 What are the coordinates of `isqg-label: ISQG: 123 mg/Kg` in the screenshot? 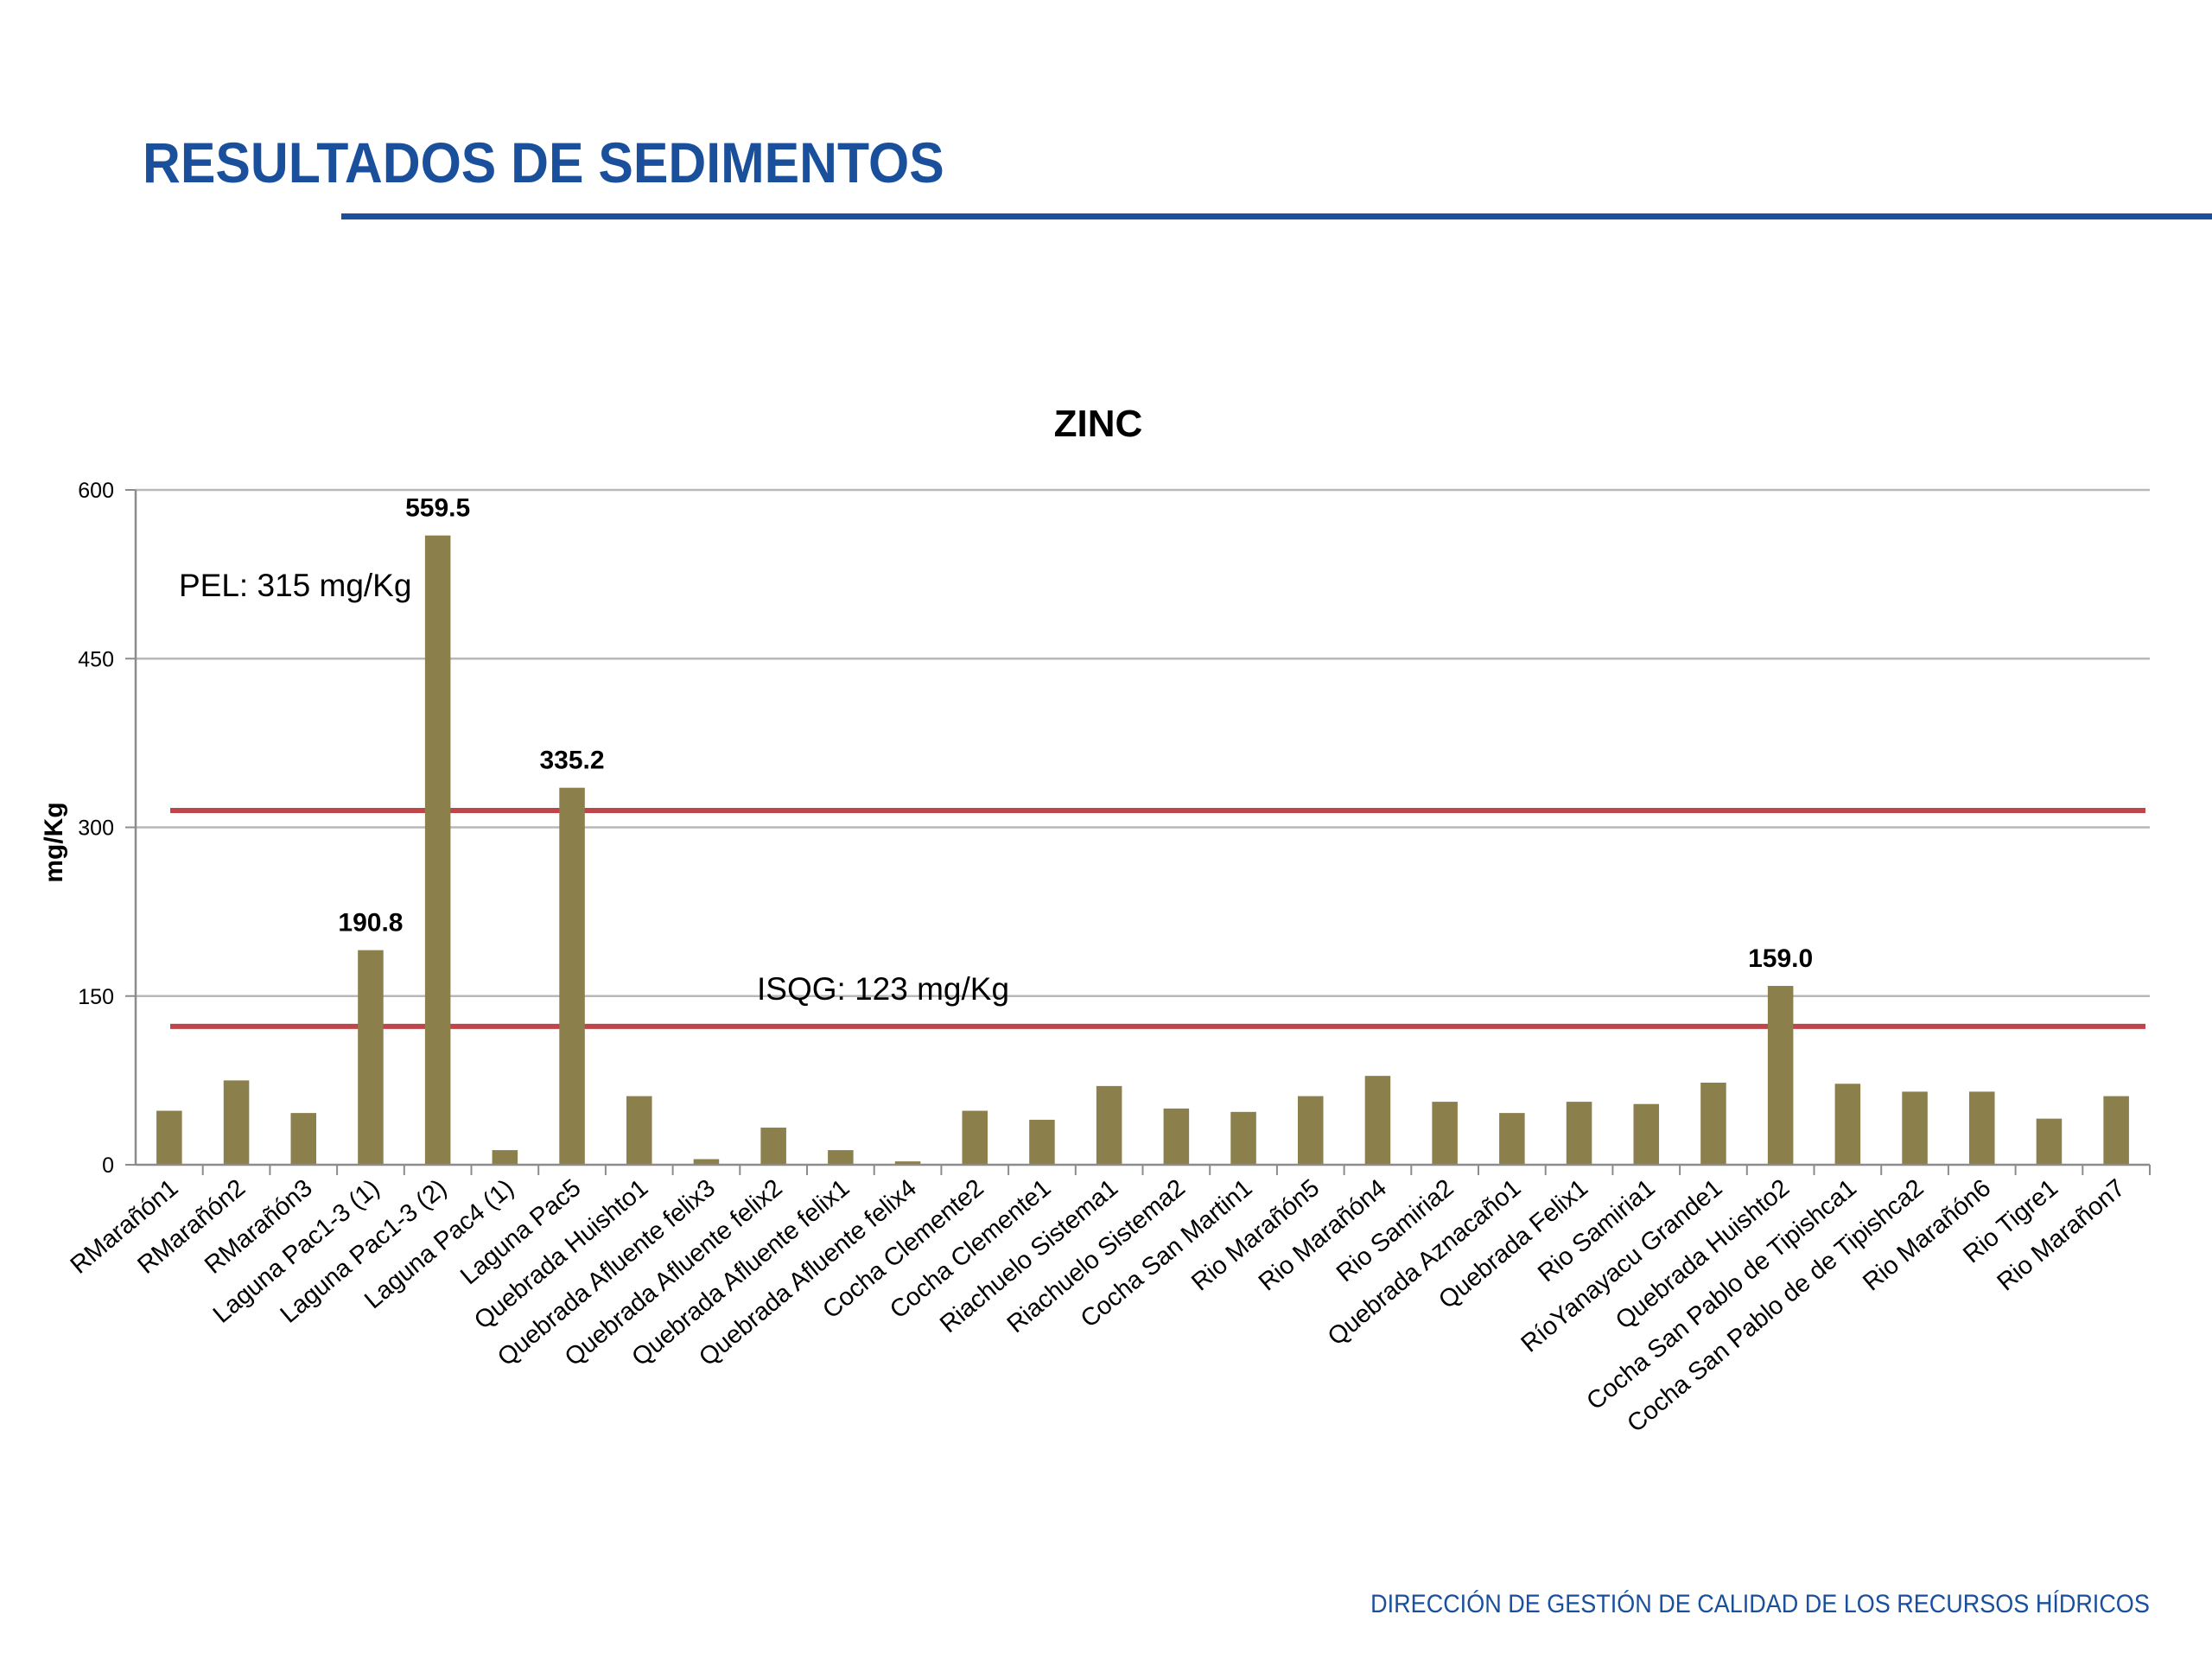 It's located at (883, 989).